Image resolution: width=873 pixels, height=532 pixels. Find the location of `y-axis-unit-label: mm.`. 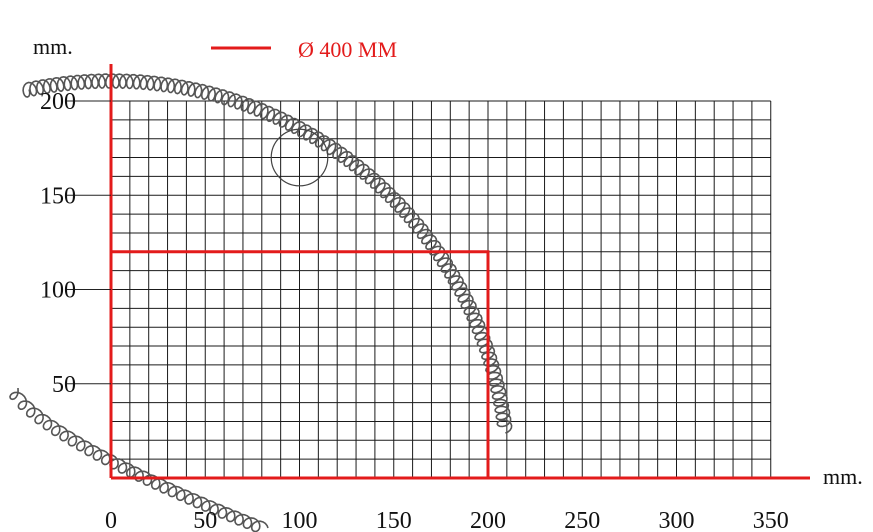

y-axis-unit-label: mm. is located at coordinates (53, 46).